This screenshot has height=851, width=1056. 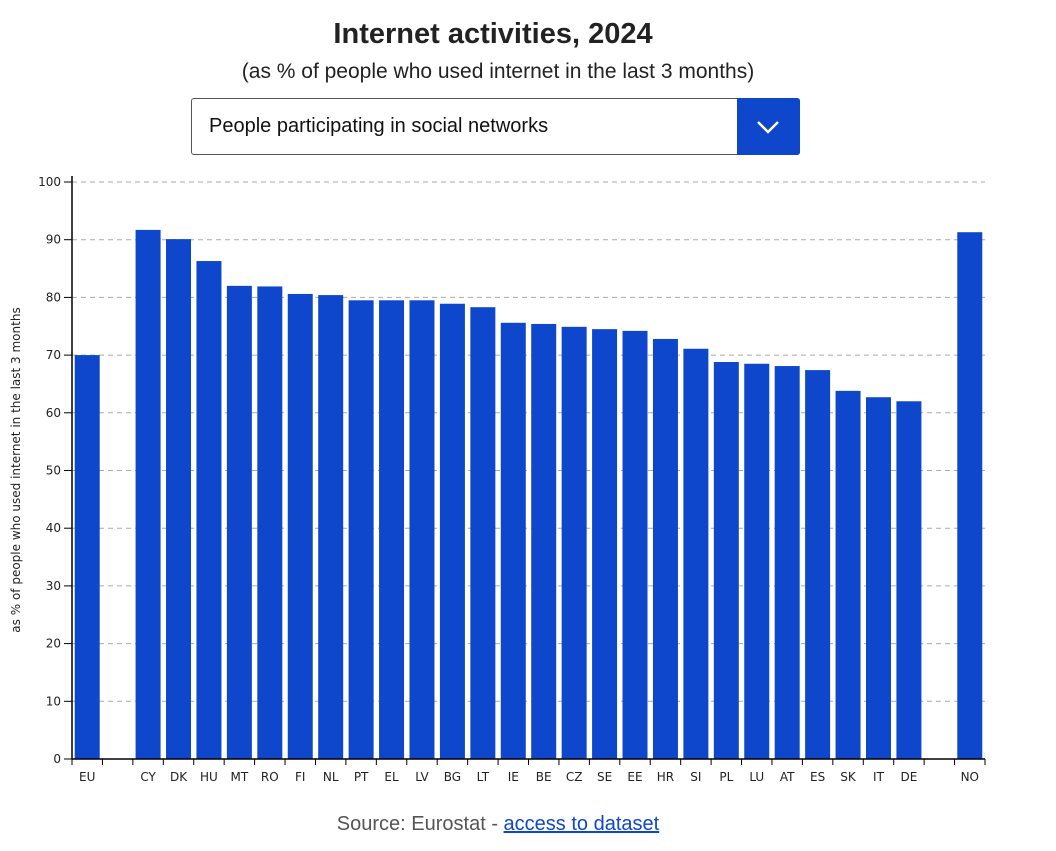 What do you see at coordinates (361, 777) in the screenshot?
I see `x-tick-label: PT` at bounding box center [361, 777].